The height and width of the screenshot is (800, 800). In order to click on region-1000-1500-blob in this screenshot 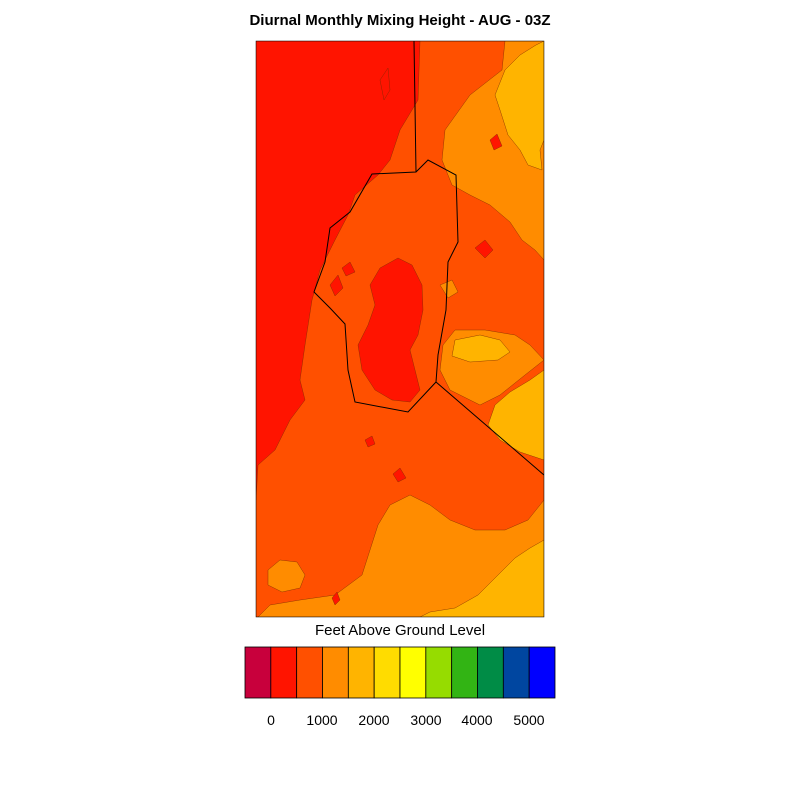, I will do `click(286, 576)`.